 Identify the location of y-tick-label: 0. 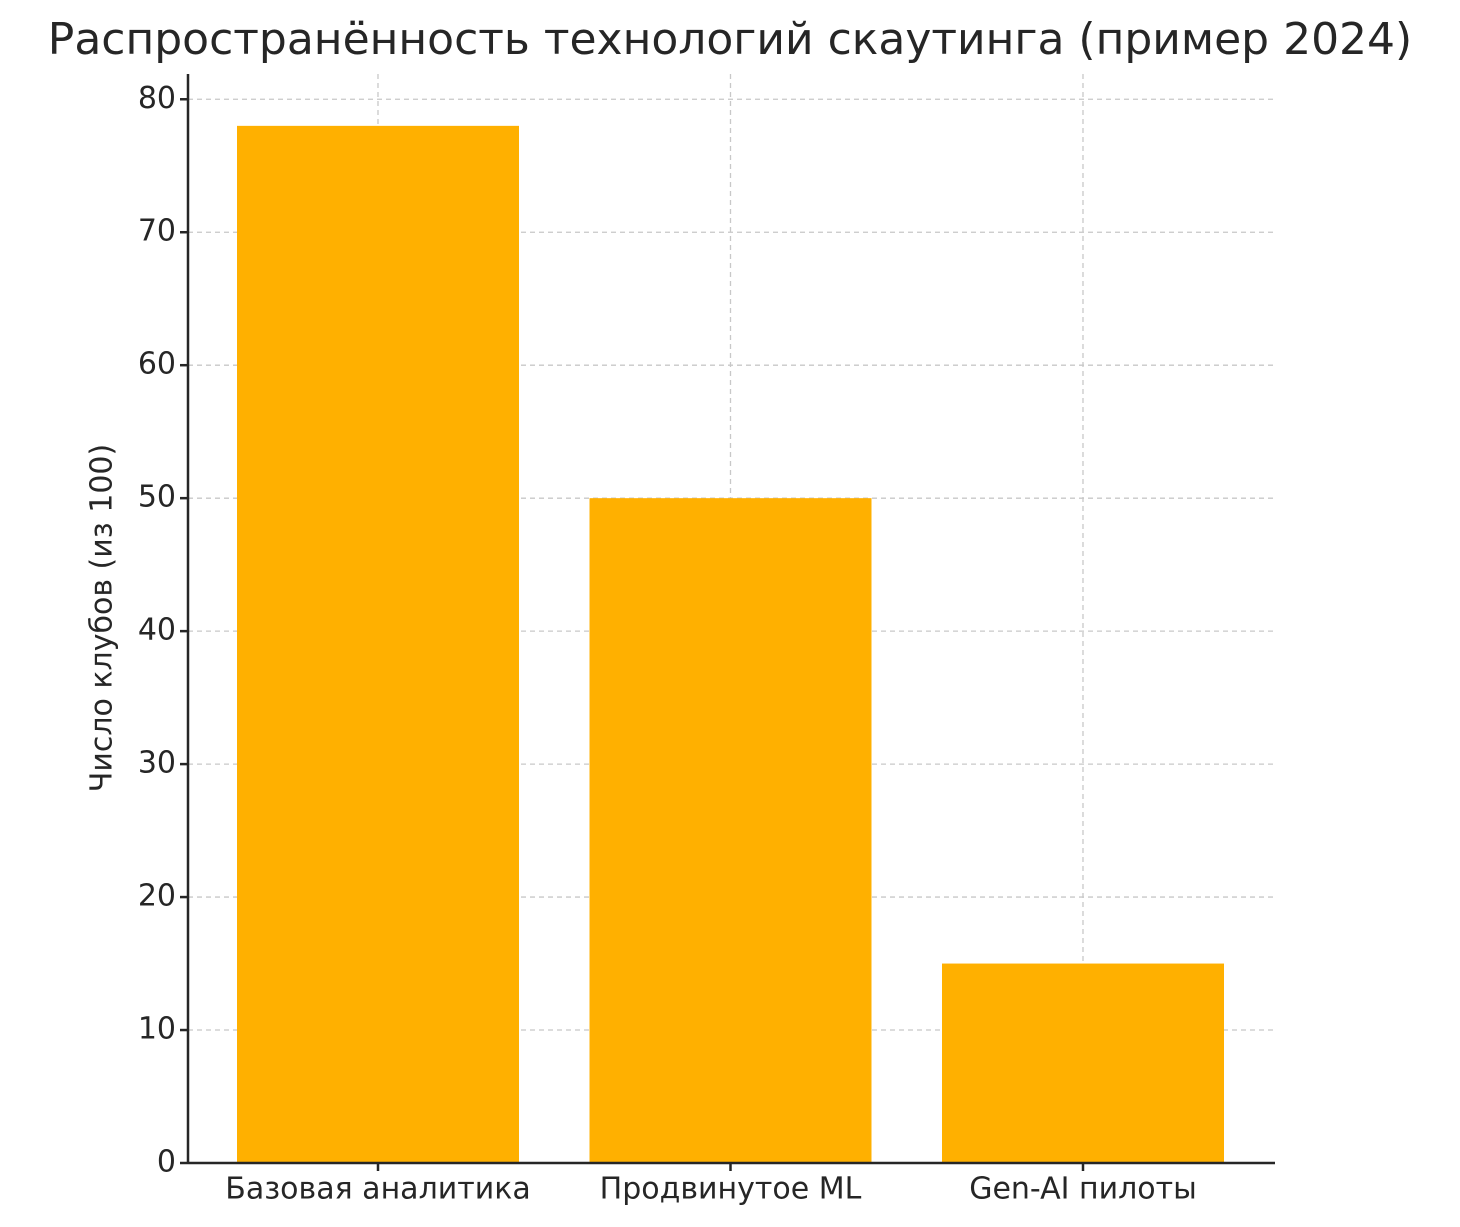
(166, 1162).